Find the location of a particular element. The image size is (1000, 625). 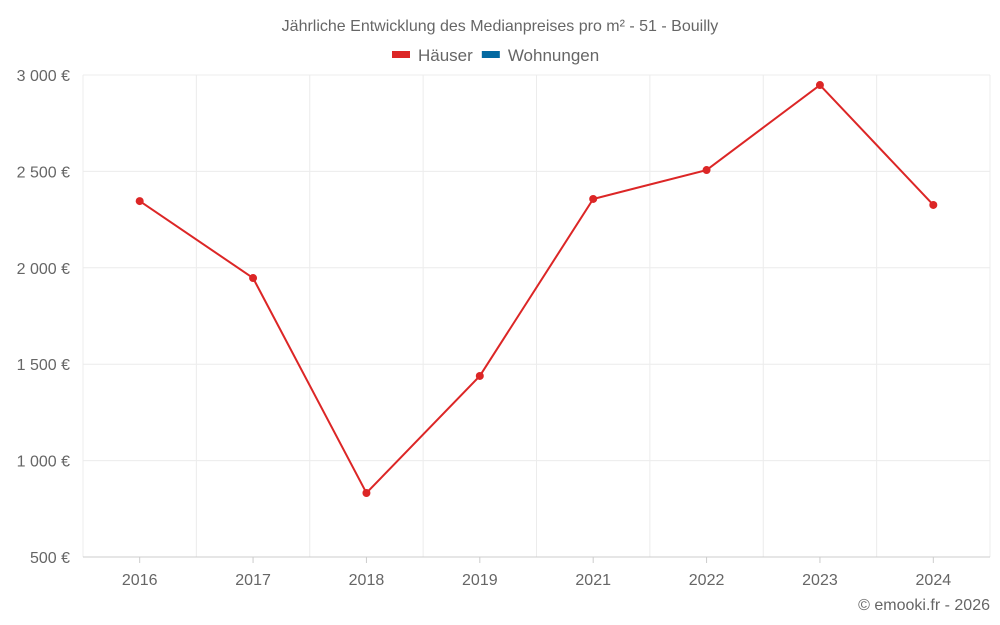

y-tick-label: 3 000 € is located at coordinates (43, 76).